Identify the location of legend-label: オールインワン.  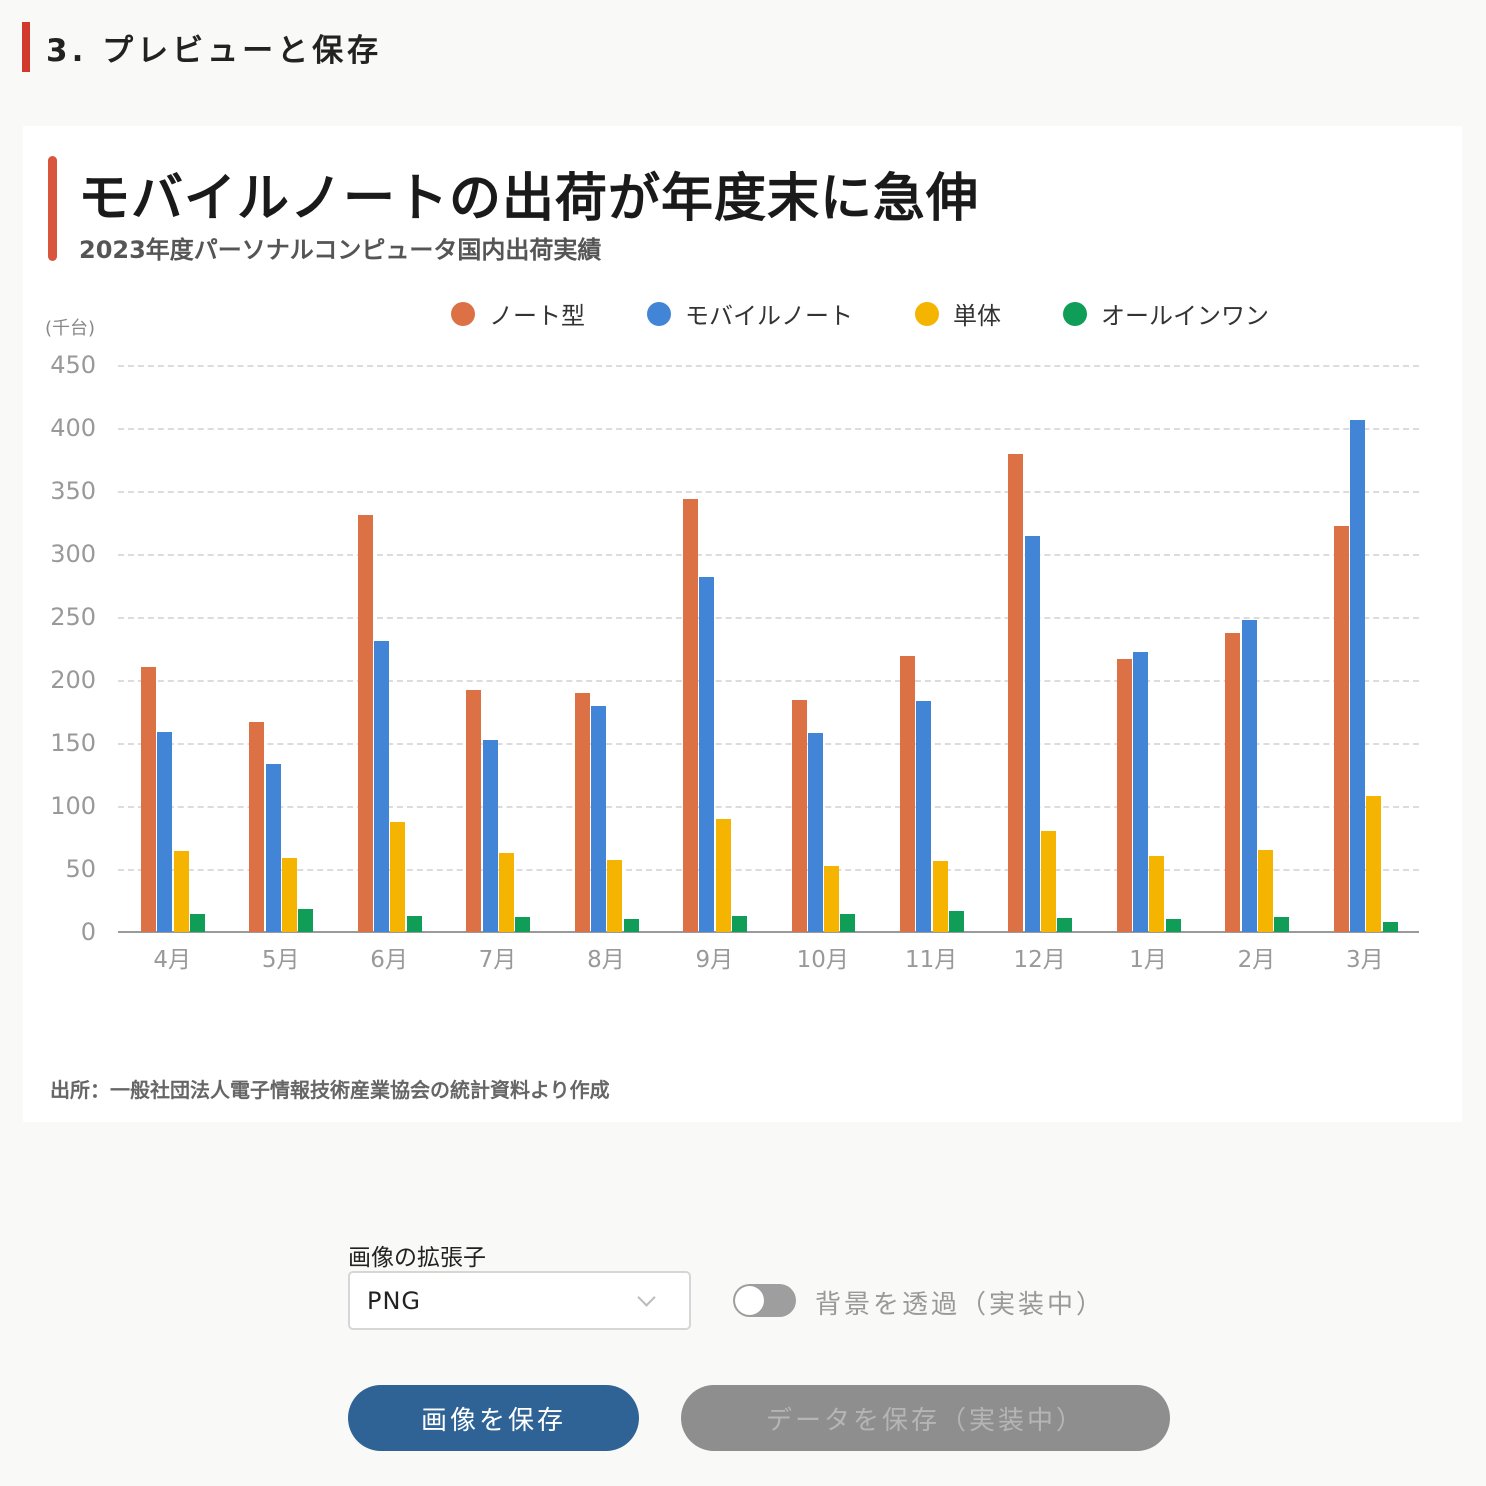
(1185, 316).